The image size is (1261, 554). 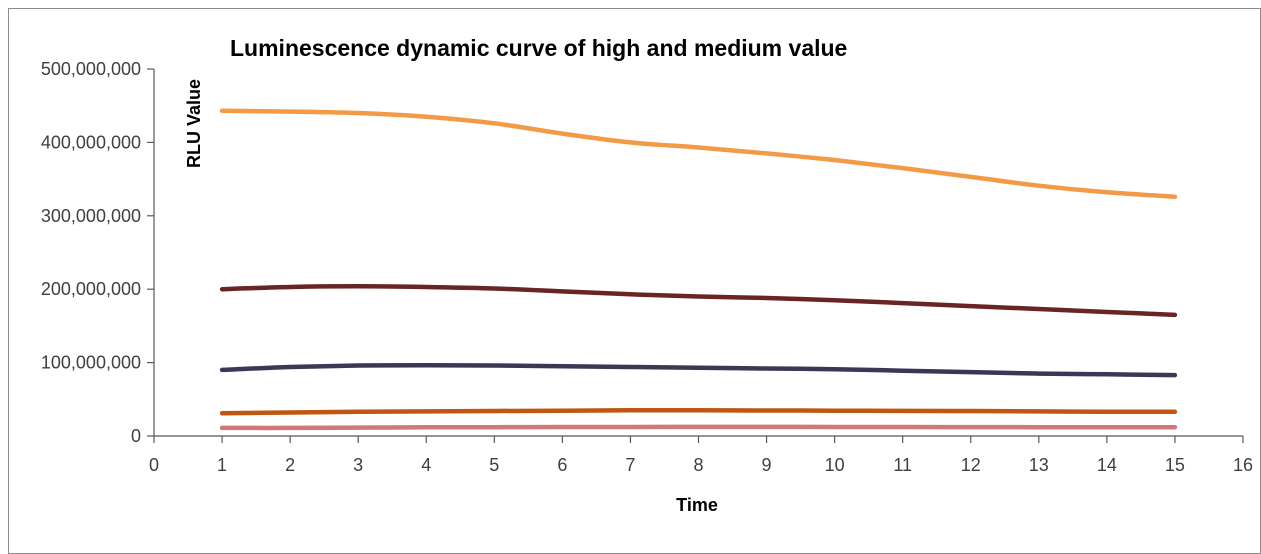 I want to click on x-tick-label: 15, so click(x=1175, y=465).